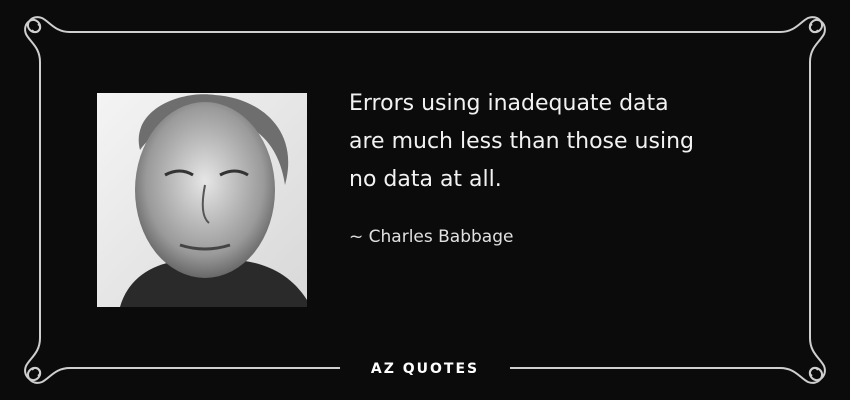 Image resolution: width=850 pixels, height=400 pixels. What do you see at coordinates (521, 141) in the screenshot?
I see `quote-line: are much less than those using` at bounding box center [521, 141].